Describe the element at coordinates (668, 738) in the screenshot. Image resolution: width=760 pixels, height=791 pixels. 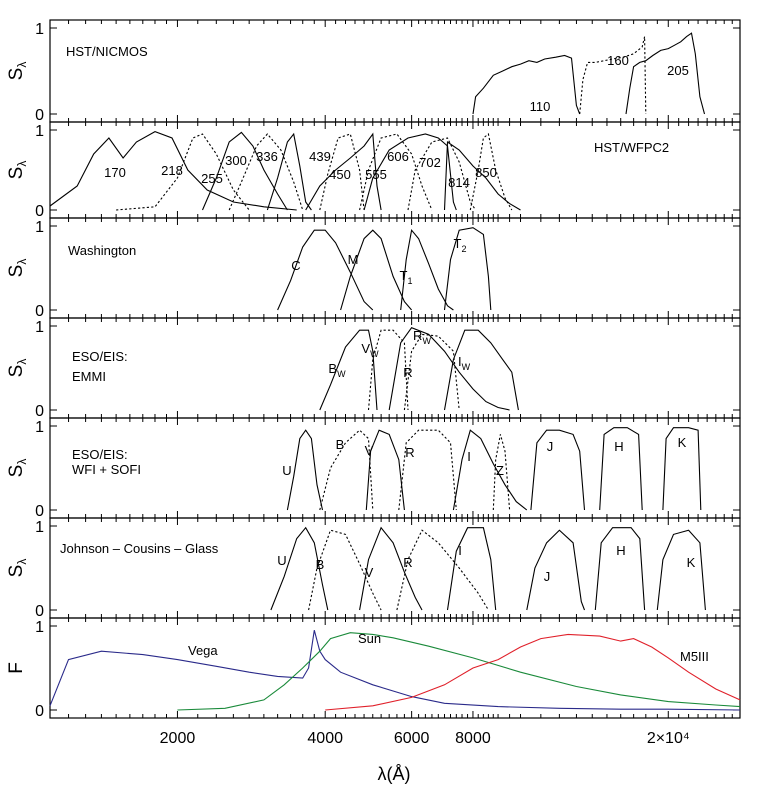
I see `x-tick-label: 2×10⁴` at that location.